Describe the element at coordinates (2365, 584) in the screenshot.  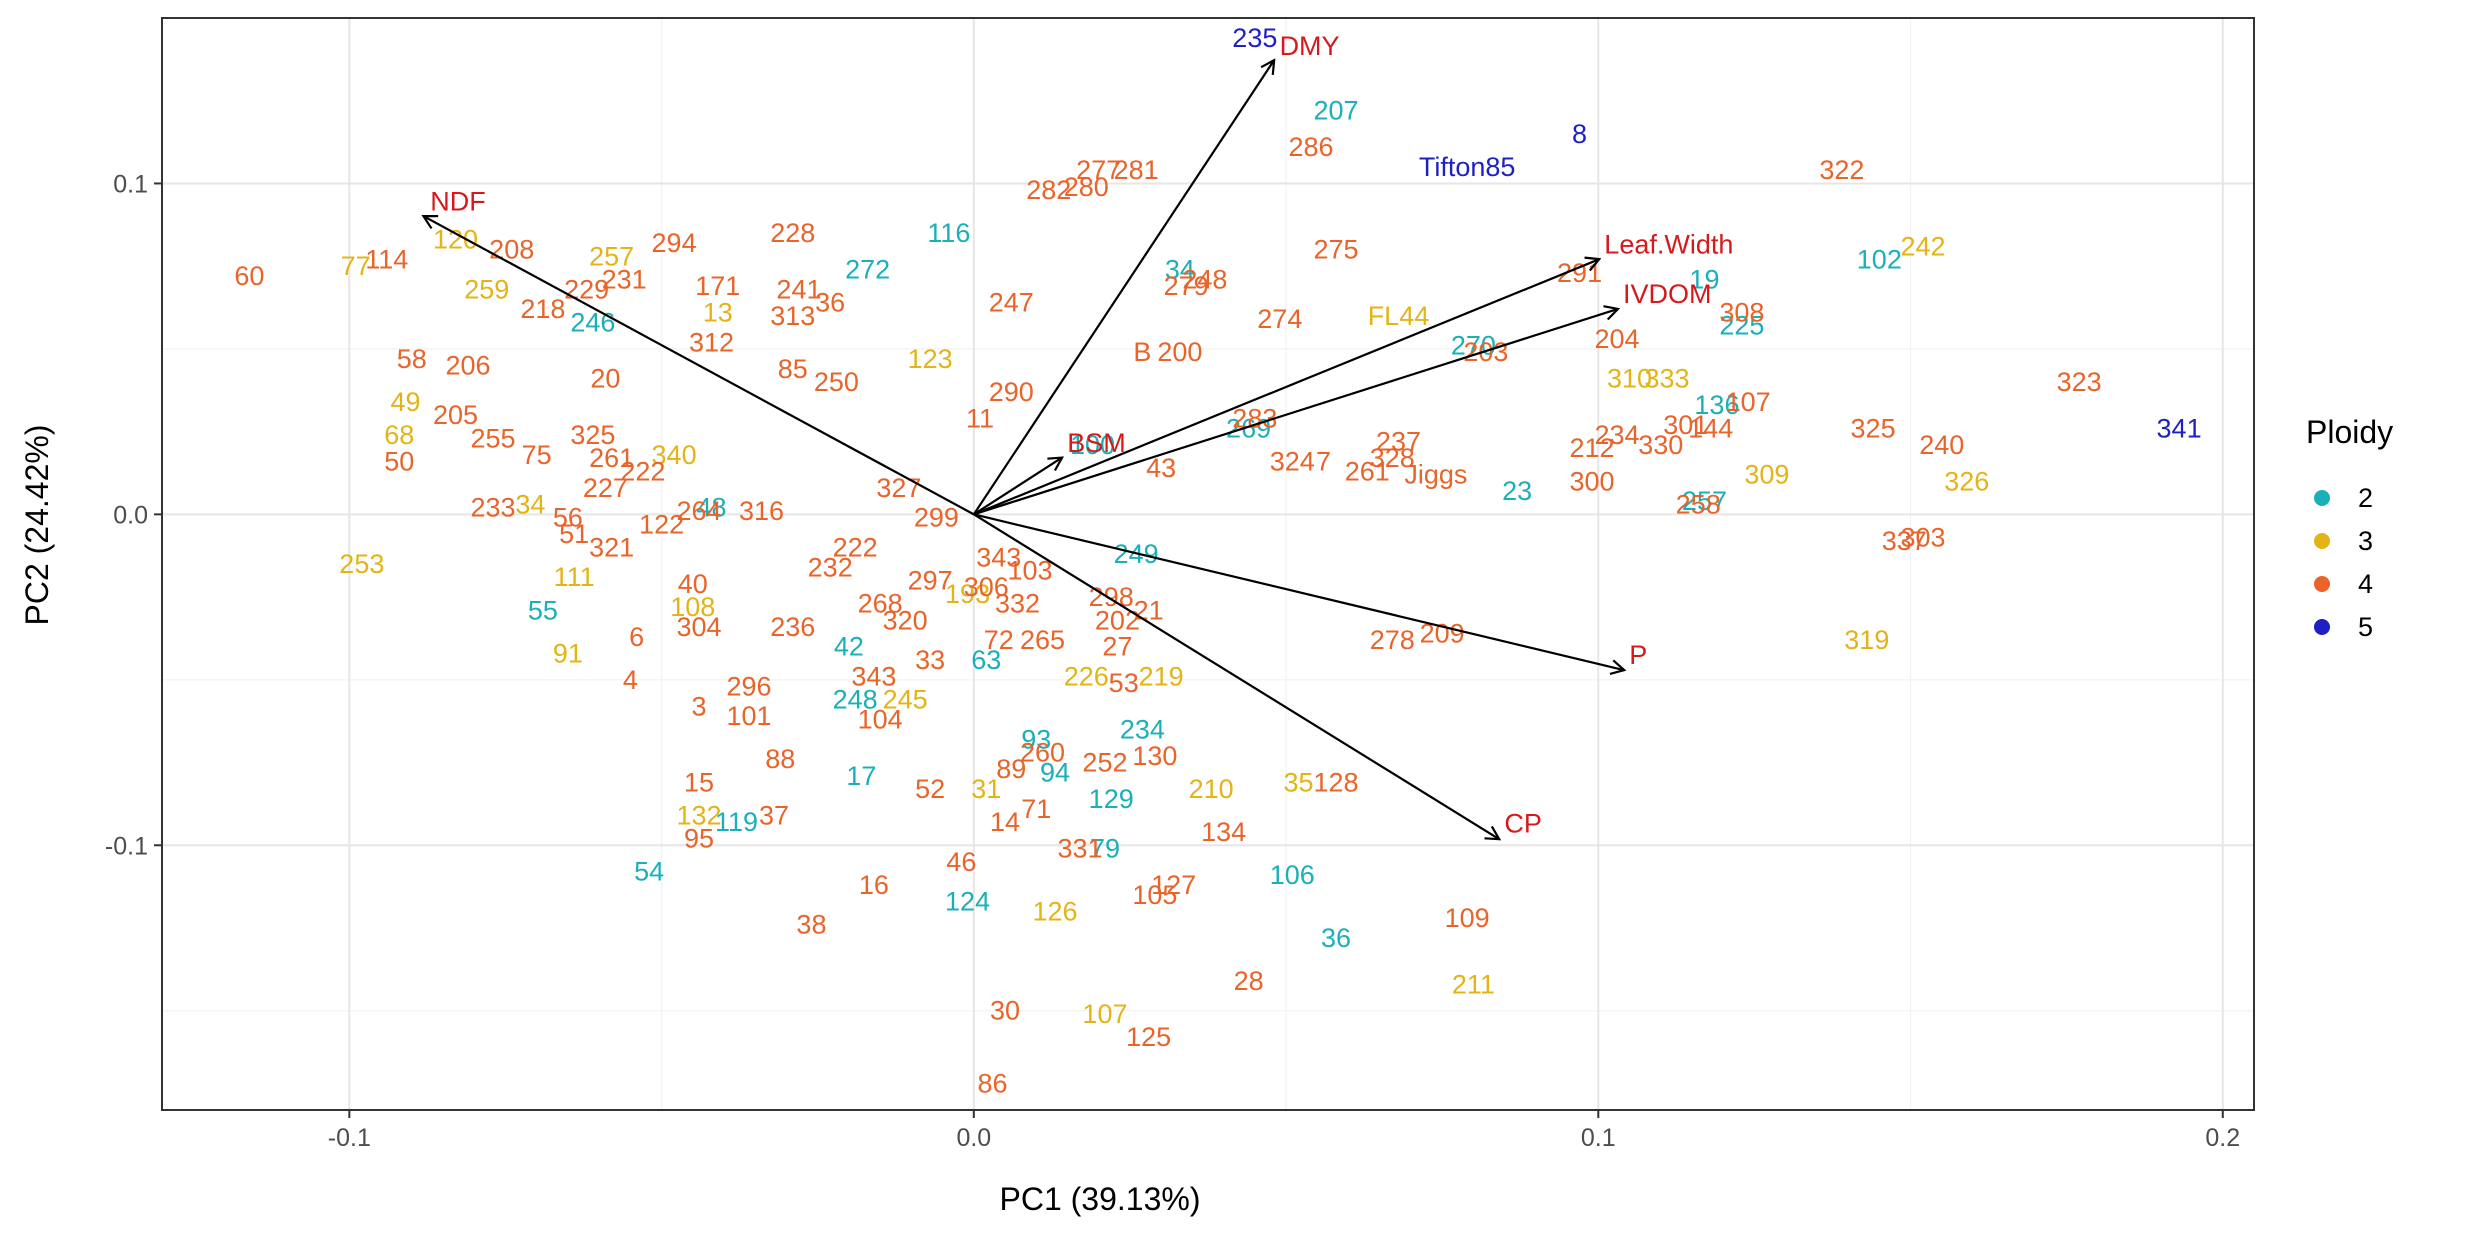
I see `legend-label: 4` at that location.